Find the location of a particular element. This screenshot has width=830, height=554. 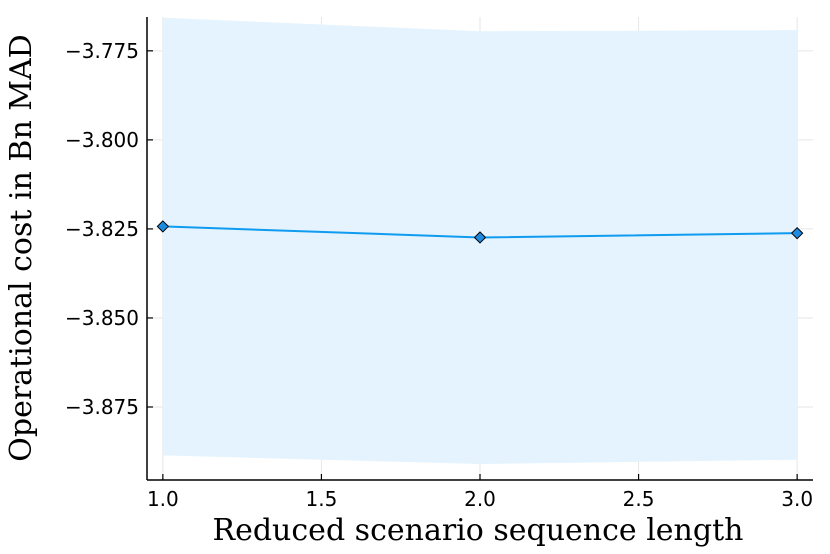

y-axis-label: Operational cost in Bn MAD is located at coordinates (21, 247).